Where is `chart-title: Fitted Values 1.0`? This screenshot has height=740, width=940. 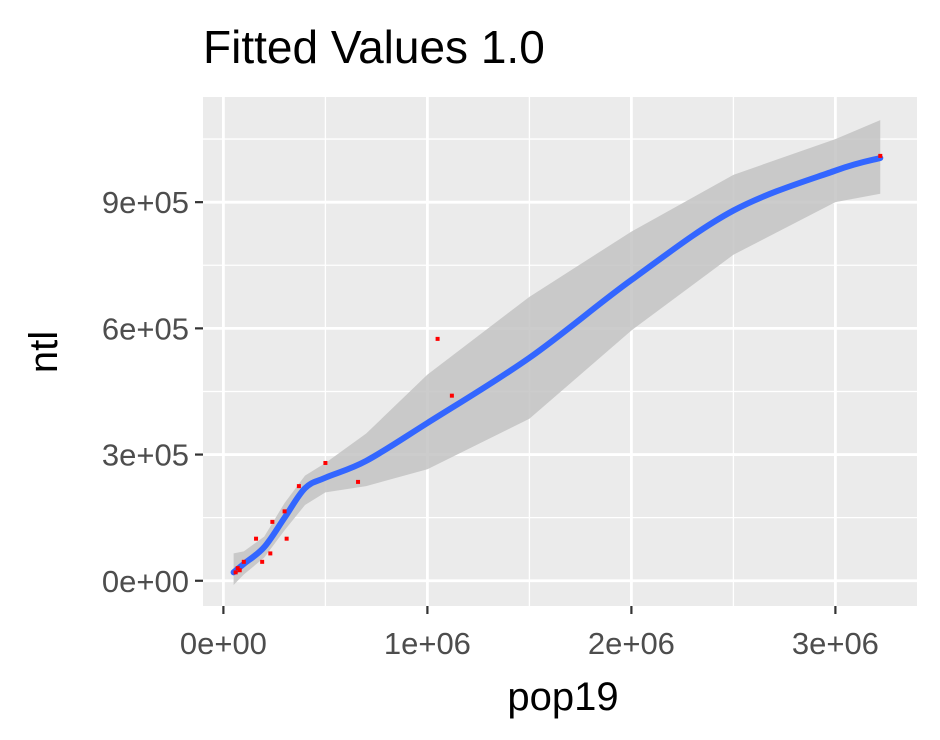
chart-title: Fitted Values 1.0 is located at coordinates (374, 47).